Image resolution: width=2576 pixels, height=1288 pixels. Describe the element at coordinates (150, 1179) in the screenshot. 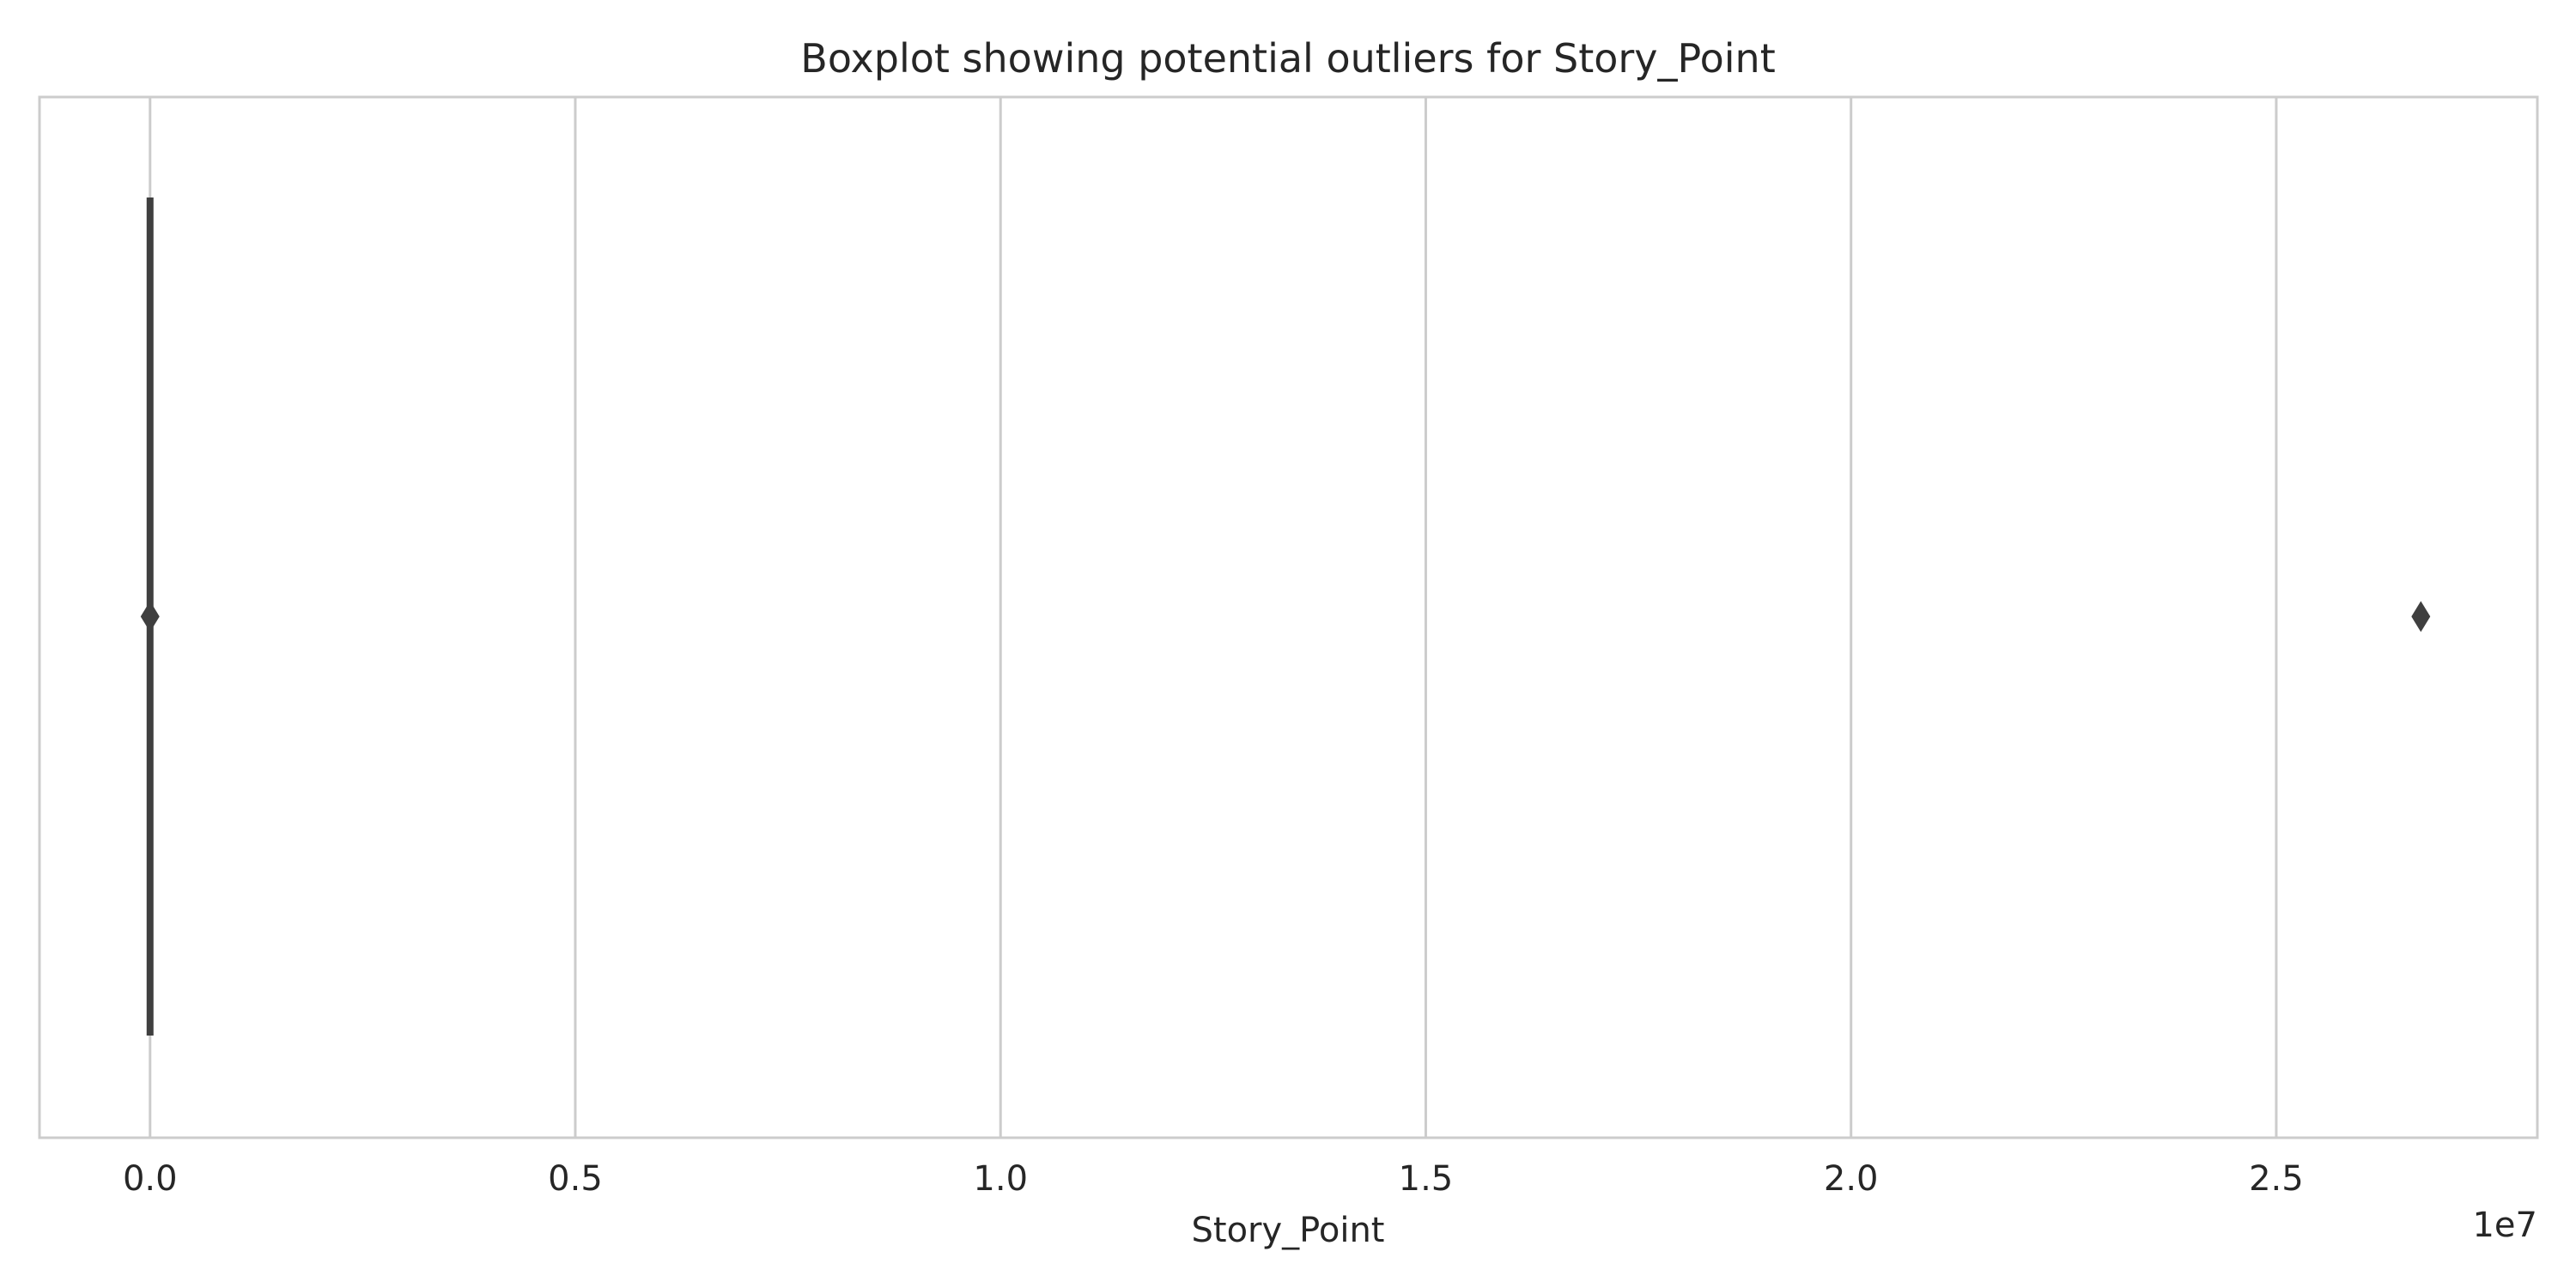

I see `x-tick-label: 0.0` at that location.